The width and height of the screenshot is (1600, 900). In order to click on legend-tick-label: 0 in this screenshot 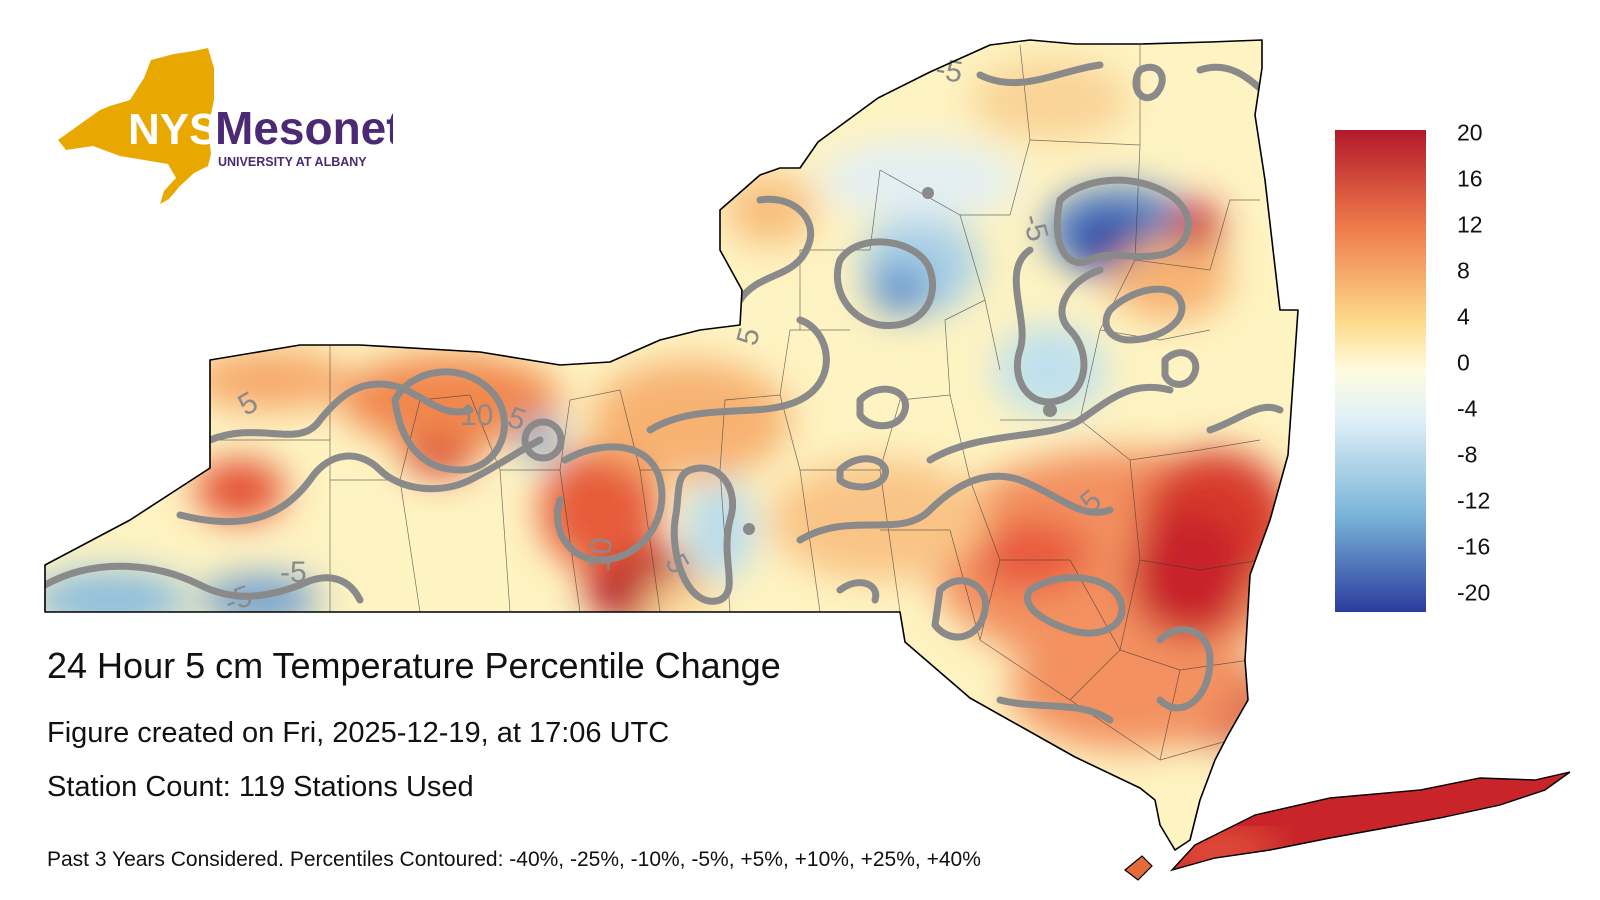, I will do `click(1463, 362)`.